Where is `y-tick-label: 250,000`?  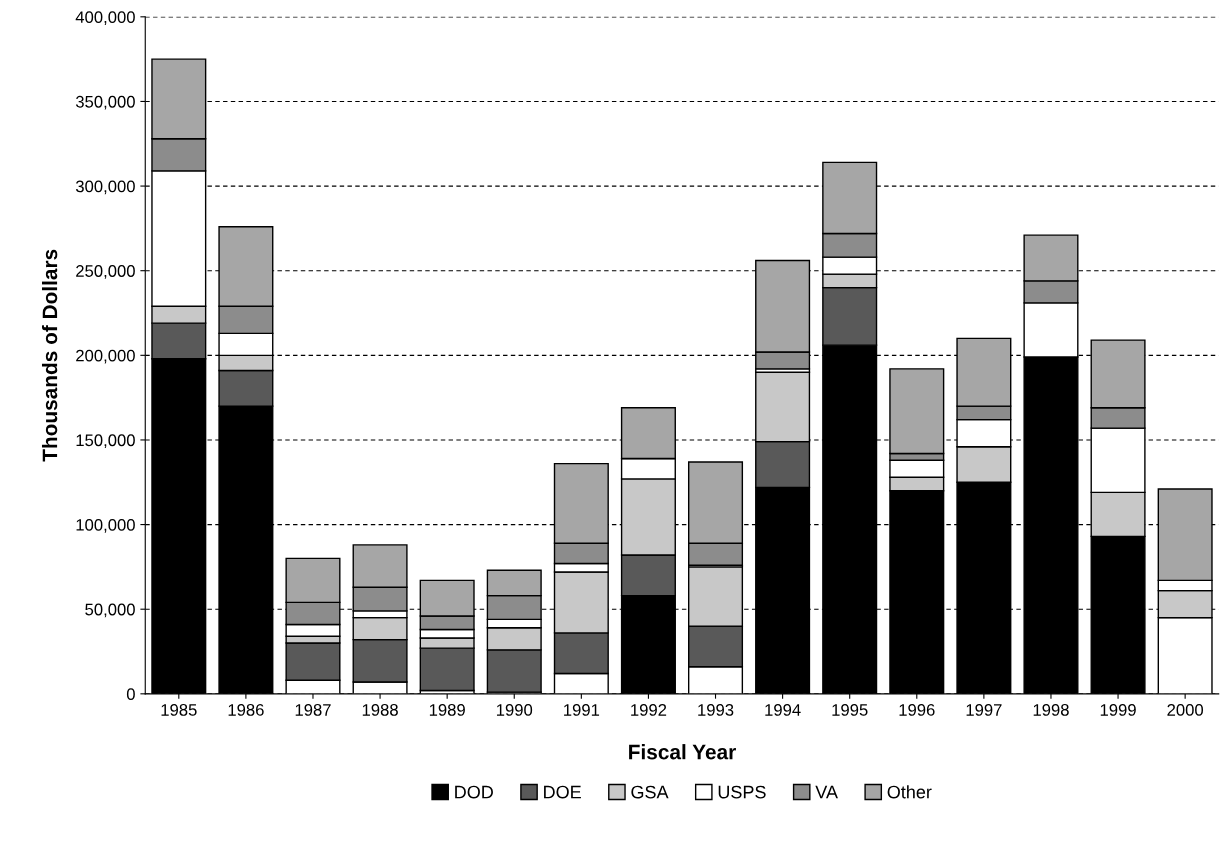 y-tick-label: 250,000 is located at coordinates (105, 272).